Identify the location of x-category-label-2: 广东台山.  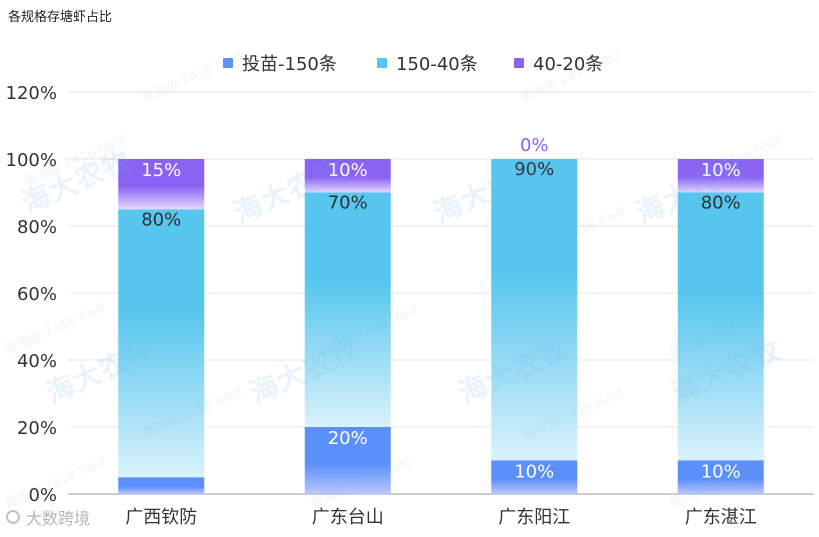
(348, 517).